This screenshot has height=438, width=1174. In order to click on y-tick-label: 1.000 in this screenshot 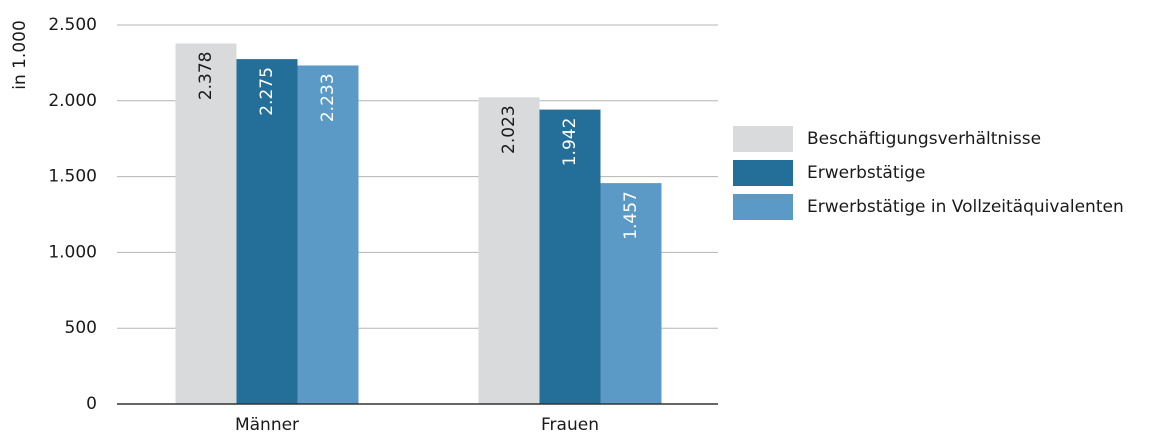, I will do `click(72, 252)`.